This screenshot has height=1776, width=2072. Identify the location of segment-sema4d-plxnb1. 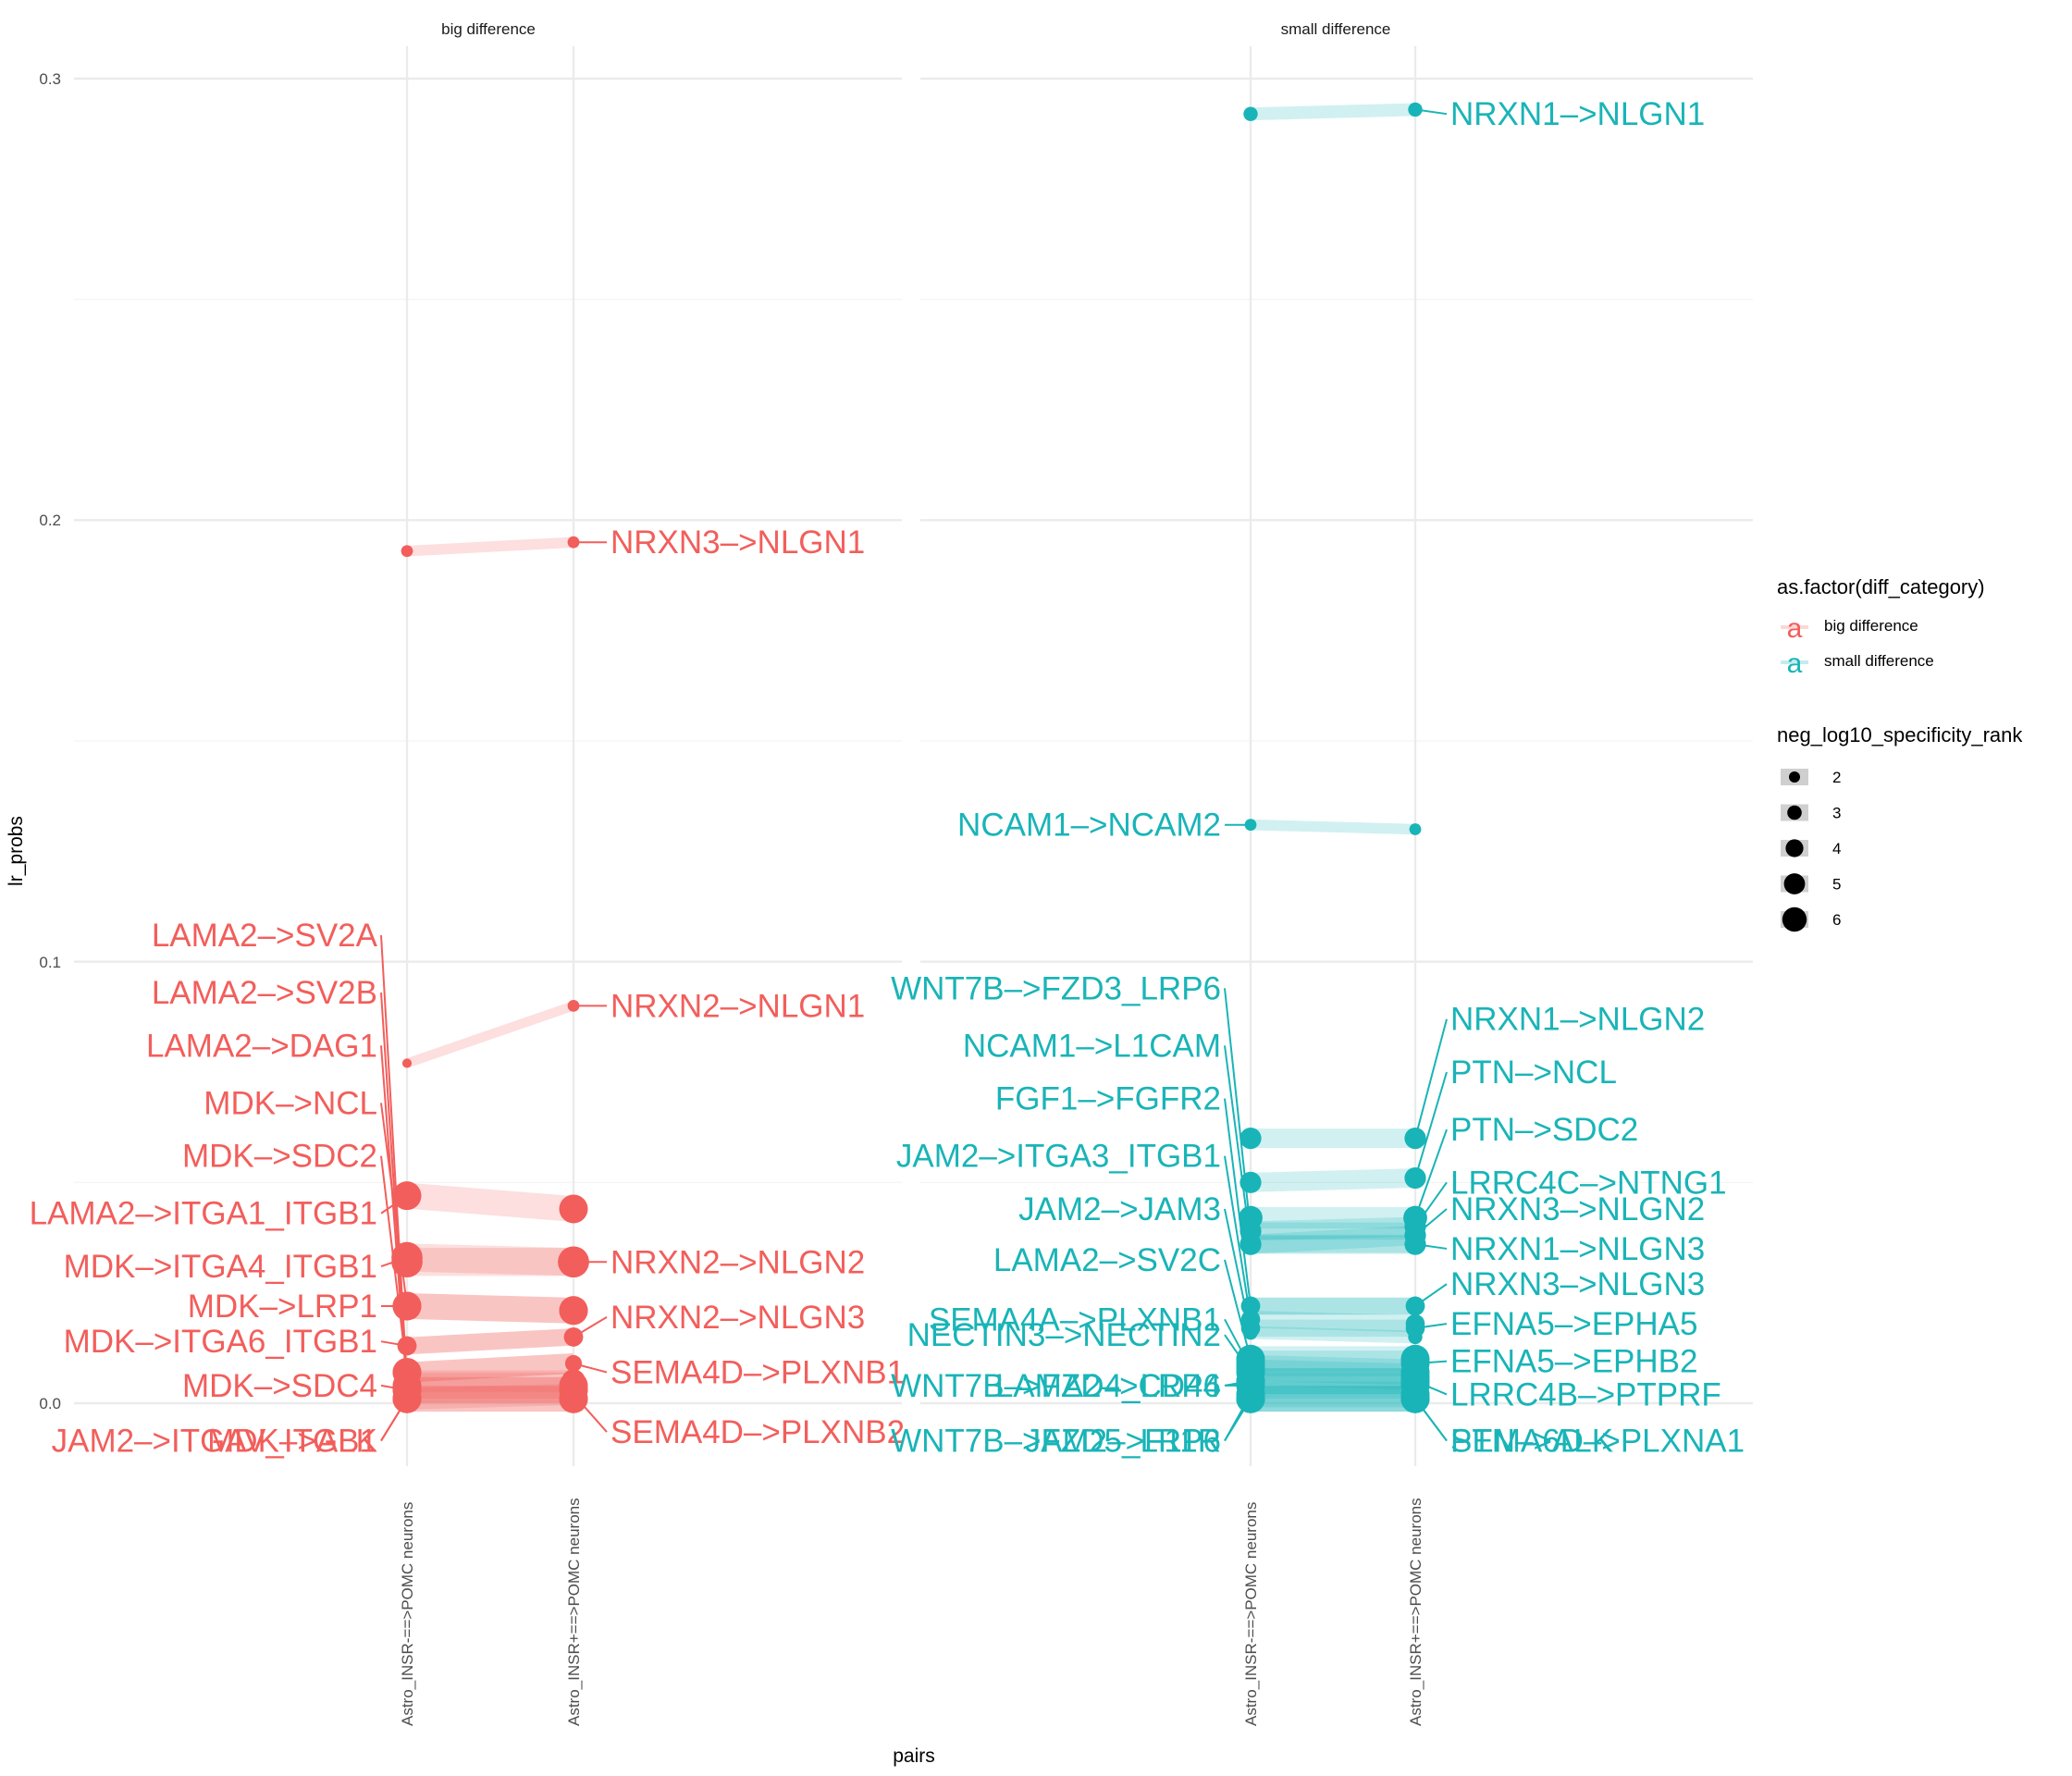
(490, 1368).